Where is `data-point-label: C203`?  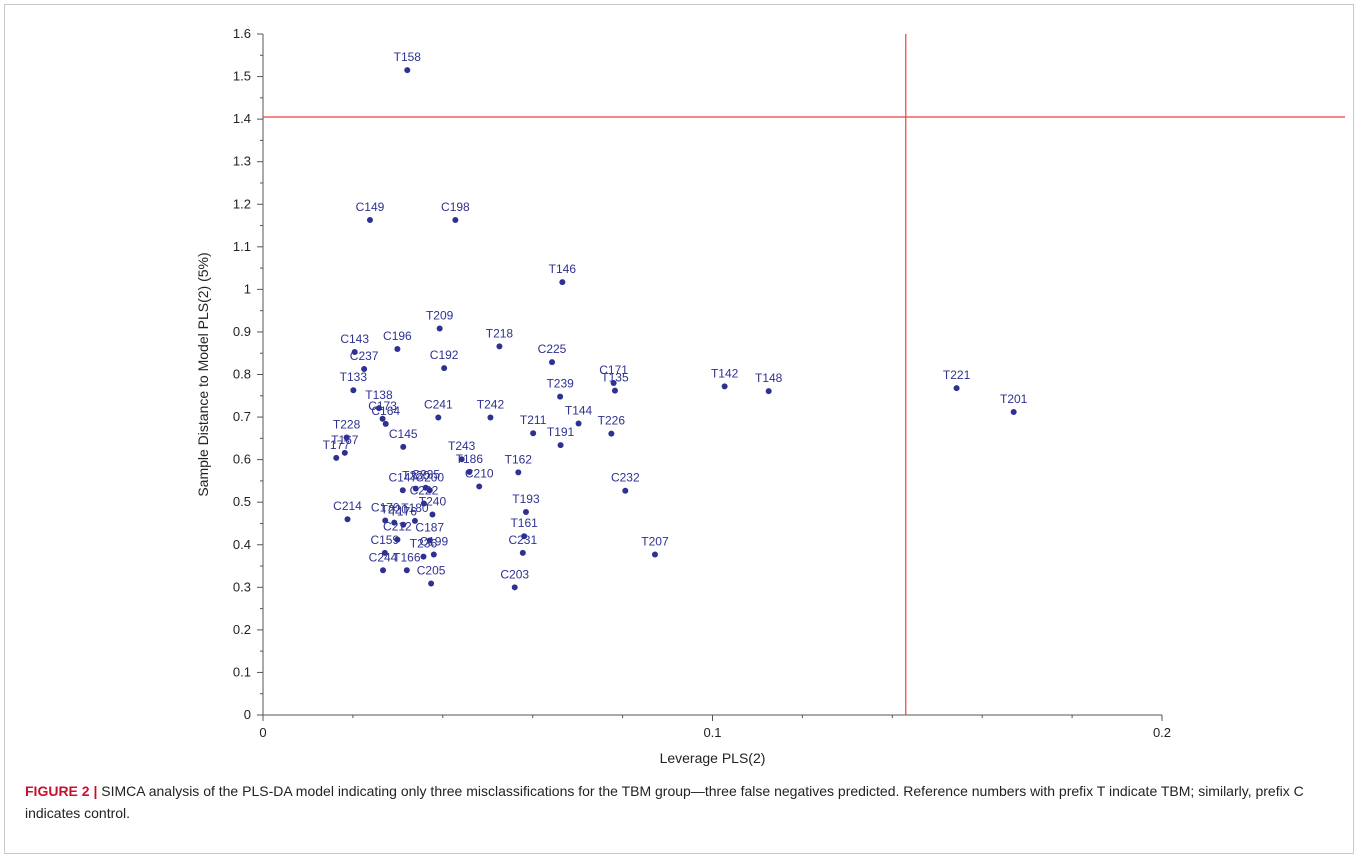 data-point-label: C203 is located at coordinates (514, 574).